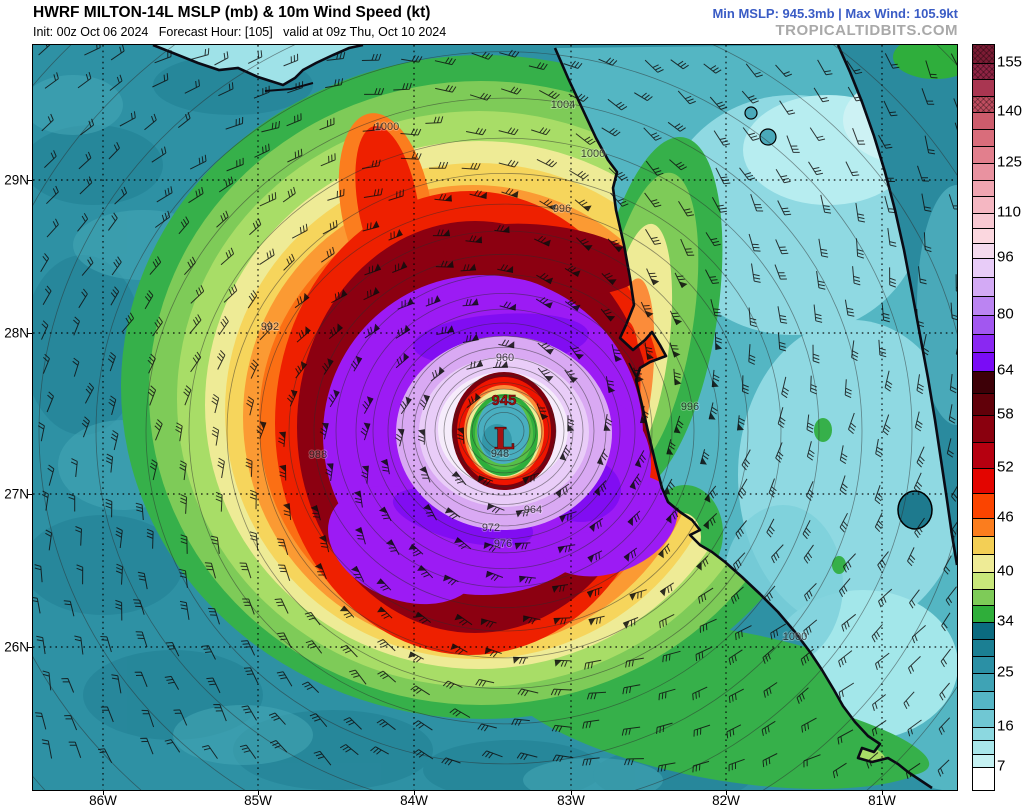 The width and height of the screenshot is (1024, 811). Describe the element at coordinates (1005, 314) in the screenshot. I see `colorbar-tick-label: 80` at that location.